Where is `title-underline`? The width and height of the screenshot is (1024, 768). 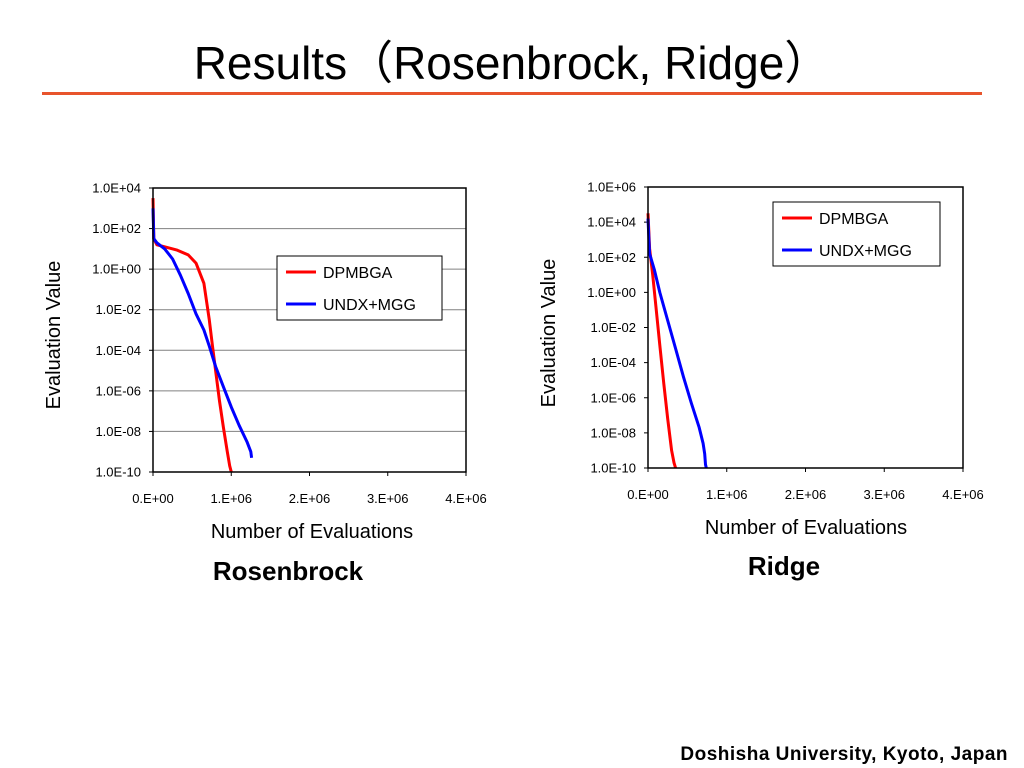 title-underline is located at coordinates (512, 93).